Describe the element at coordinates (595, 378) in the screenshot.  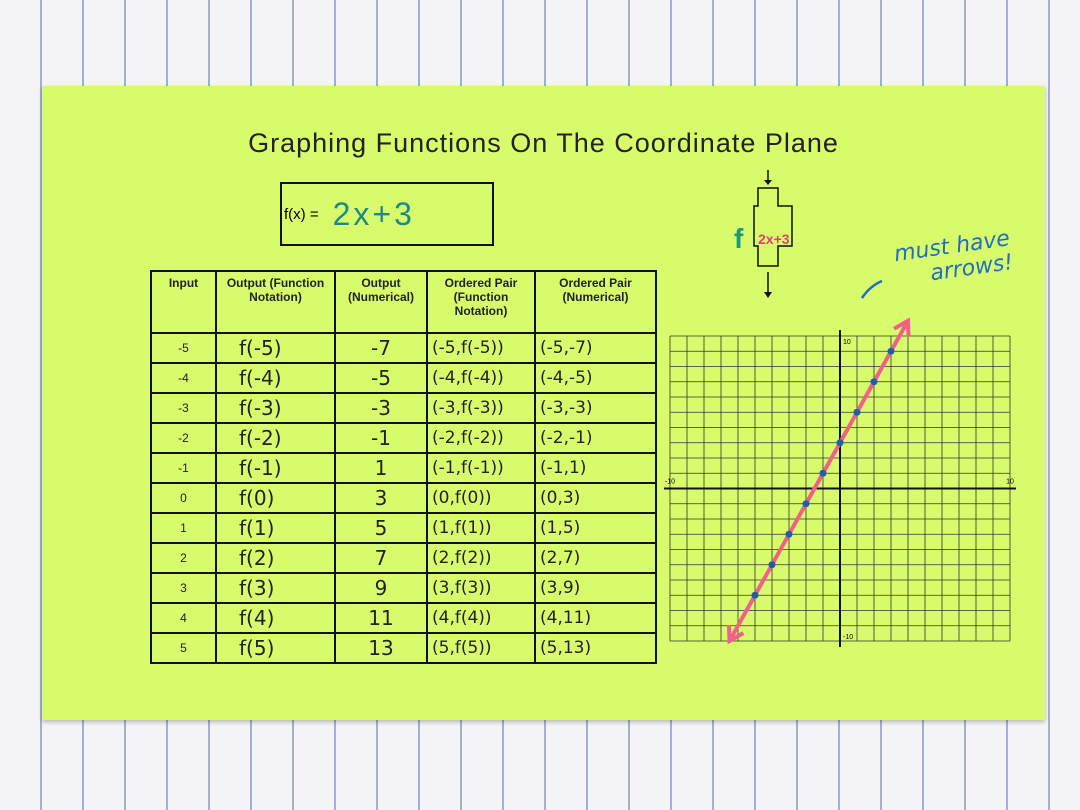
I see `table-cell: (-4,-5)` at that location.